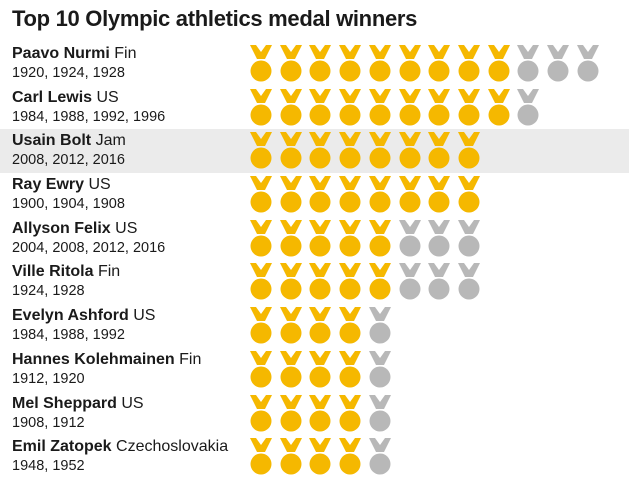  What do you see at coordinates (48, 378) in the screenshot?
I see `athlete-years: 1912, 1920` at bounding box center [48, 378].